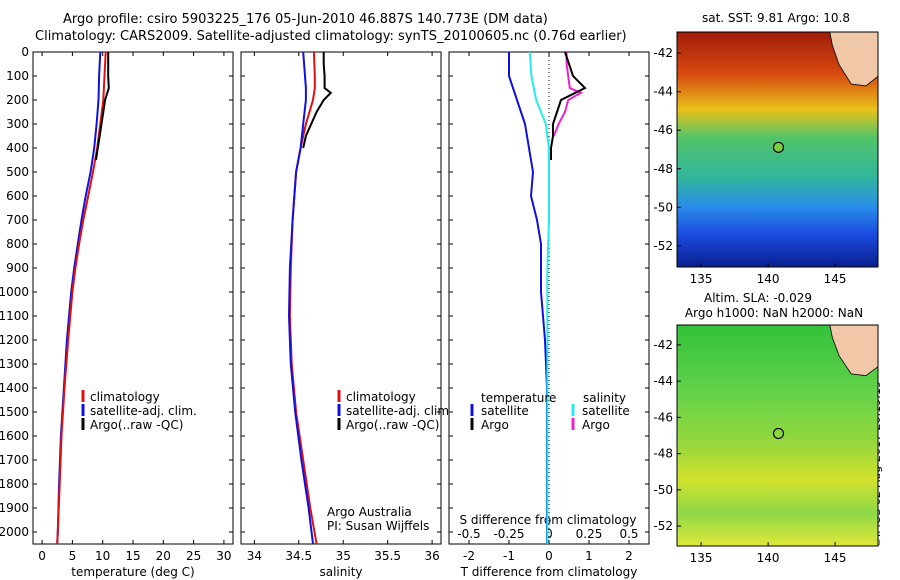  Describe the element at coordinates (768, 279) in the screenshot. I see `map-1-lon-label: 140` at that location.